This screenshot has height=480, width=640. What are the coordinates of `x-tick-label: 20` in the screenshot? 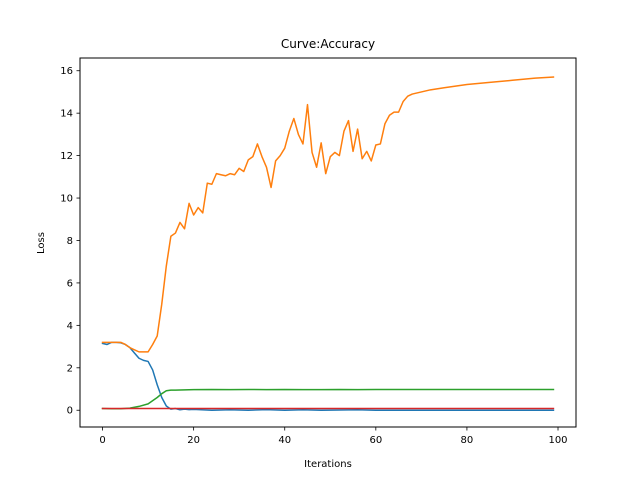 It's located at (193, 440).